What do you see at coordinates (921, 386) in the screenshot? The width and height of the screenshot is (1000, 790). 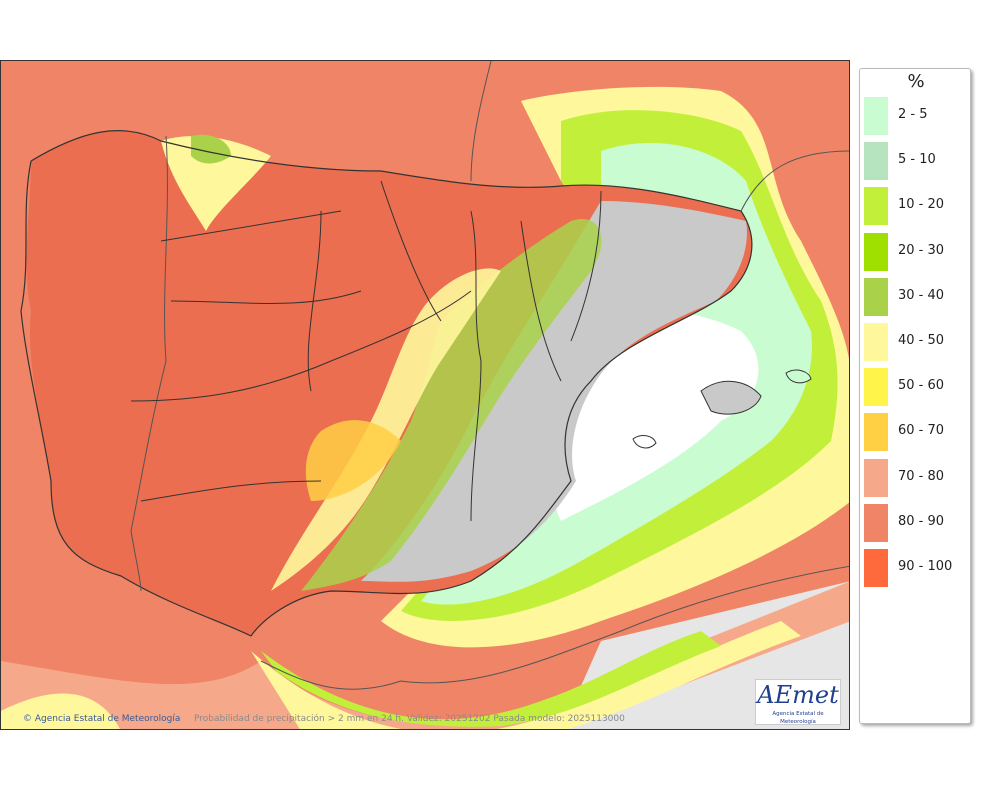 I see `legend-label: 50 - 60` at bounding box center [921, 386].